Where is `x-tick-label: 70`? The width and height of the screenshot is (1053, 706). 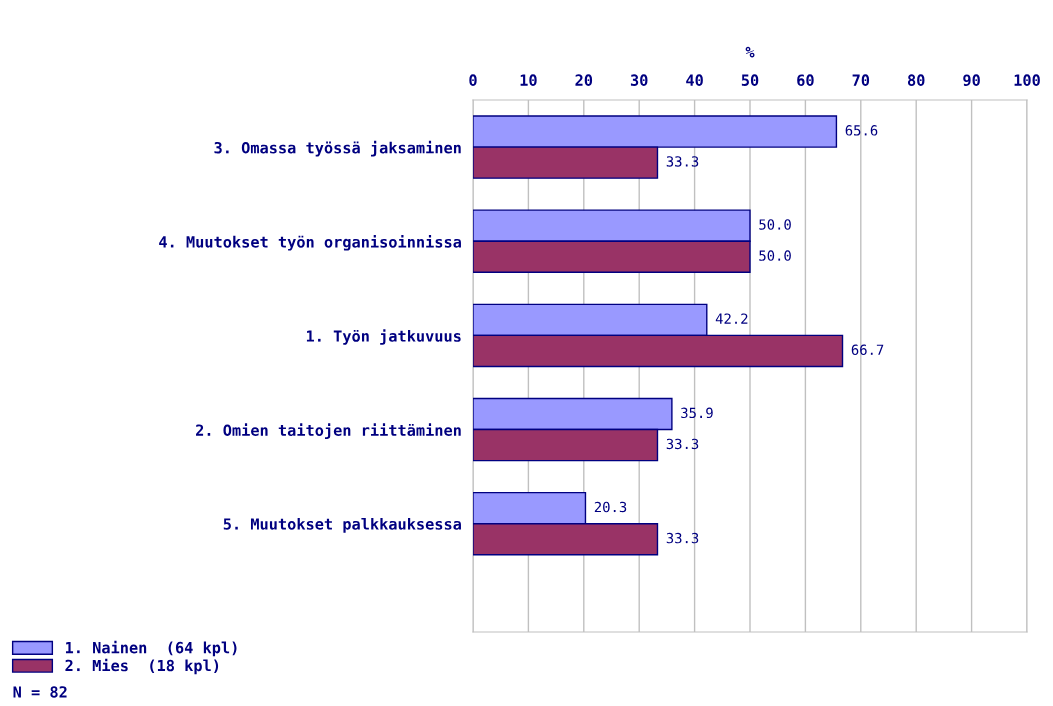 x-tick-label: 70 is located at coordinates (861, 80).